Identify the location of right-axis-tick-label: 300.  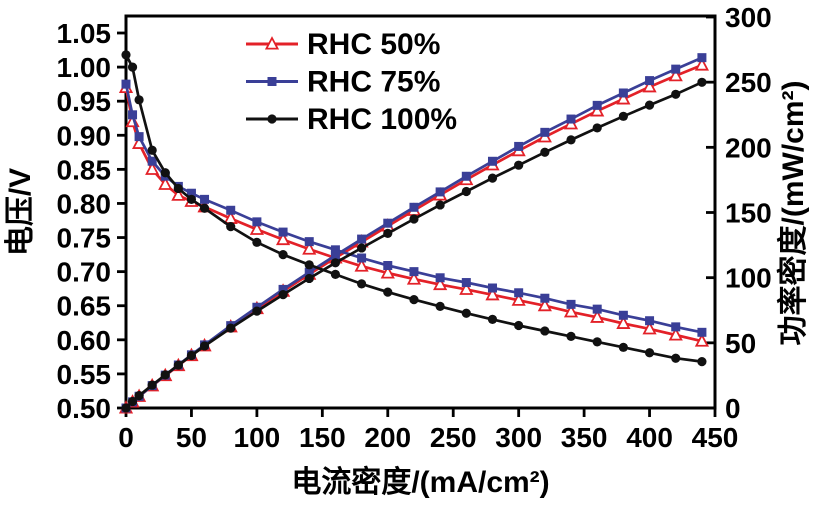
(748, 17).